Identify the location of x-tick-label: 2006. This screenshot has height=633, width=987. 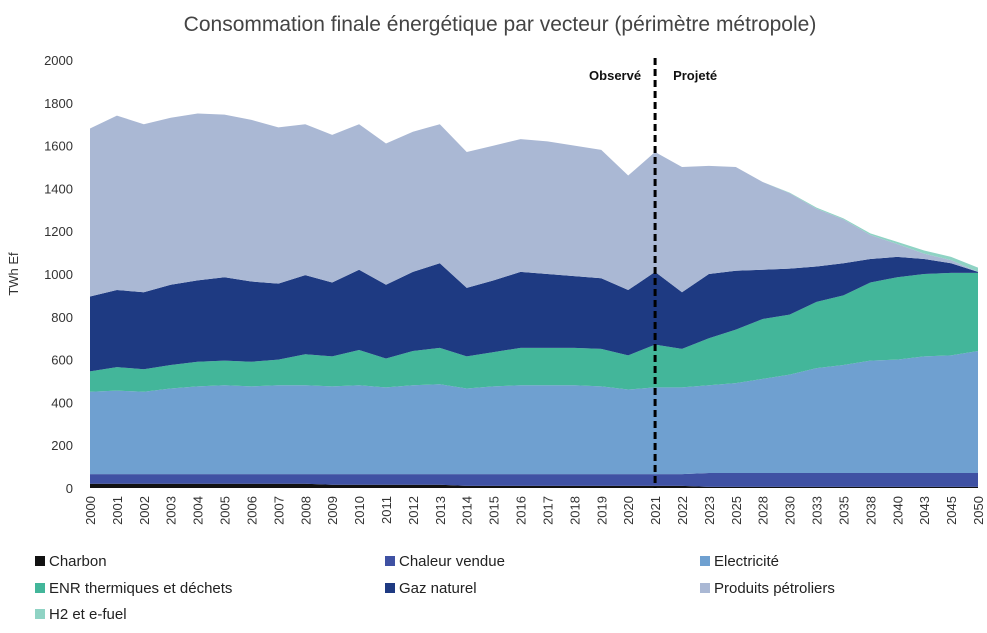
(251, 510).